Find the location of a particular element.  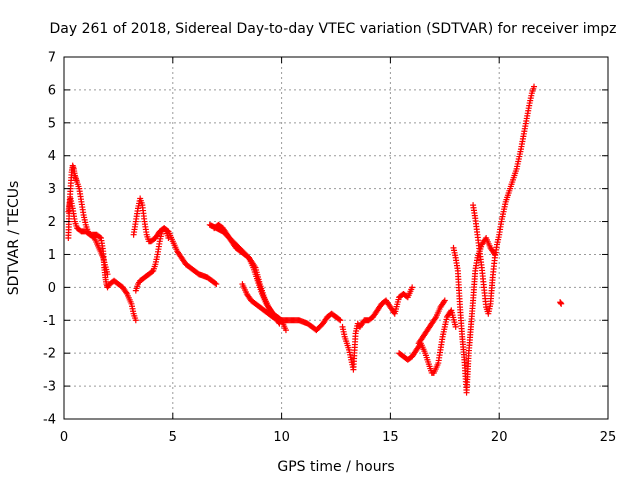

series-sat-g is located at coordinates (291, 307).